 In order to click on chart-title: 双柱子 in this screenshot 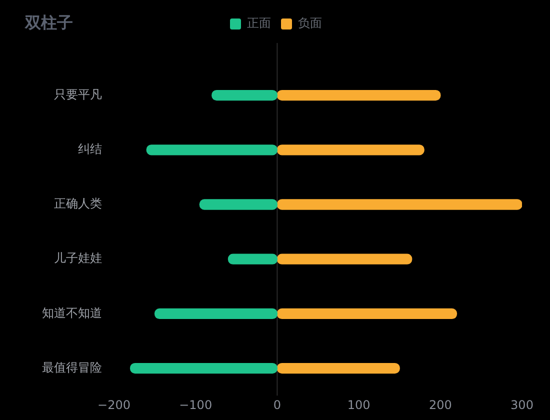, I will do `click(49, 23)`.